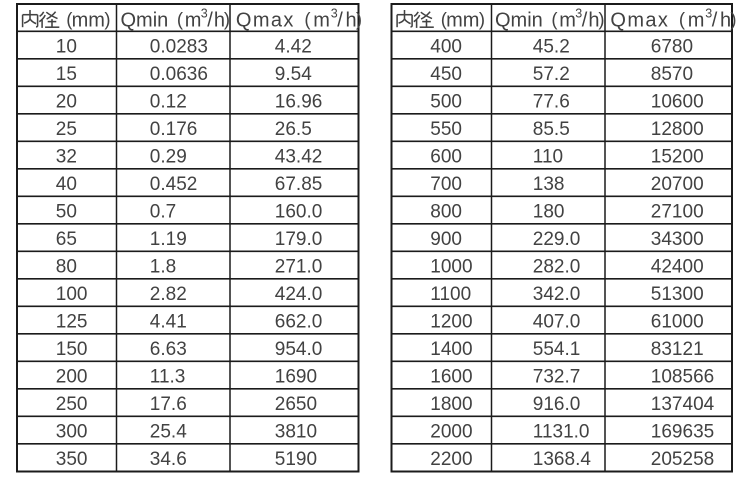  What do you see at coordinates (168, 459) in the screenshot?
I see `svg-text: 34.6` at bounding box center [168, 459].